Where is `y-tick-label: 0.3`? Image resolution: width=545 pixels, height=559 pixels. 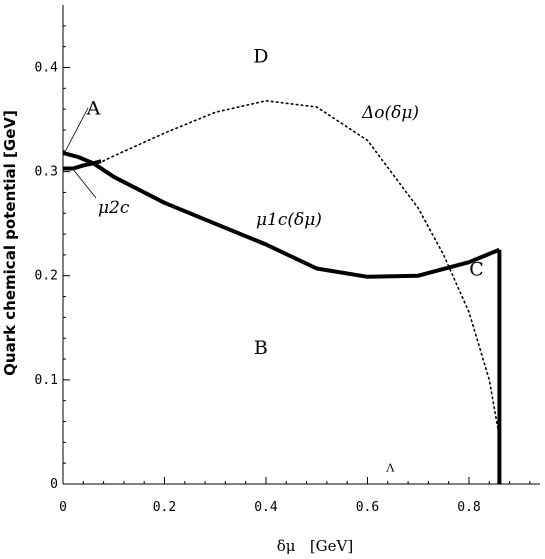 y-tick-label: 0.3 is located at coordinates (46, 172).